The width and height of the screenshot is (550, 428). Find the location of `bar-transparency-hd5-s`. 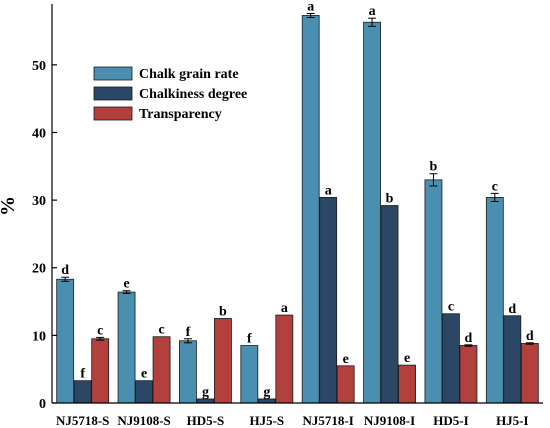

bar-transparency-hd5-s is located at coordinates (223, 361).